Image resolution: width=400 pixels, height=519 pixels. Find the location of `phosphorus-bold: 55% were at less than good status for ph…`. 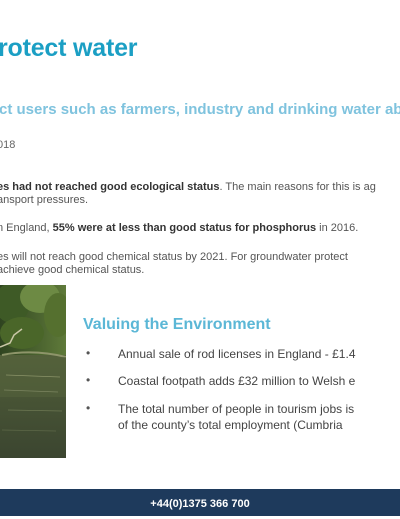

phosphorus-bold: 55% were at less than good status for ph… is located at coordinates (184, 228).